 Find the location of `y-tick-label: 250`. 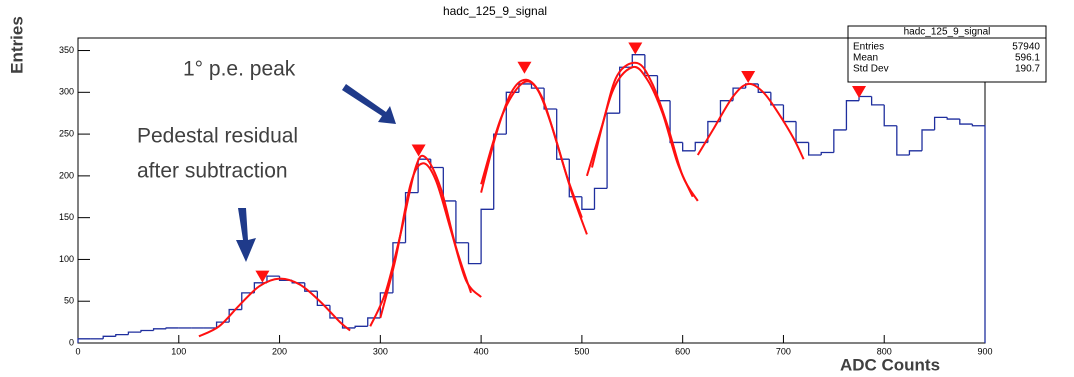

y-tick-label: 250 is located at coordinates (66, 133).